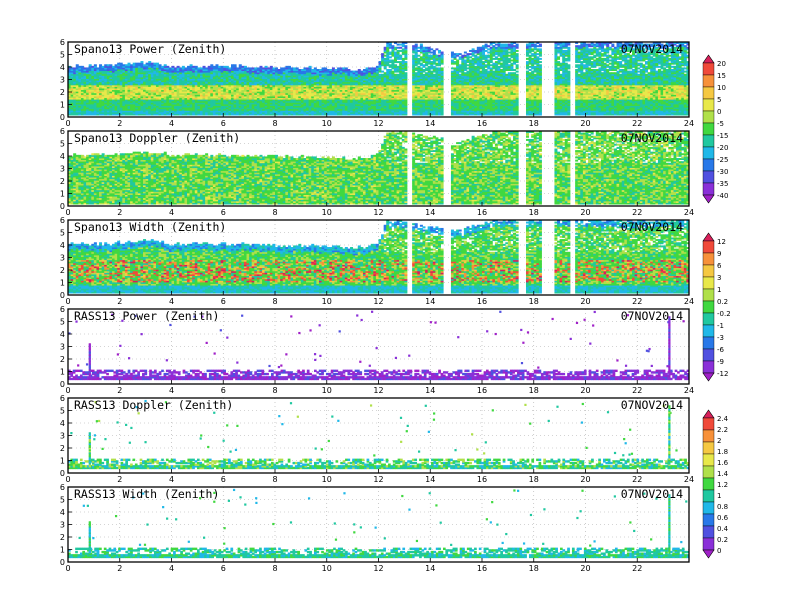 This screenshot has width=792, height=612. What do you see at coordinates (722, 172) in the screenshot?
I see `colorbar-label: -30` at bounding box center [722, 172].